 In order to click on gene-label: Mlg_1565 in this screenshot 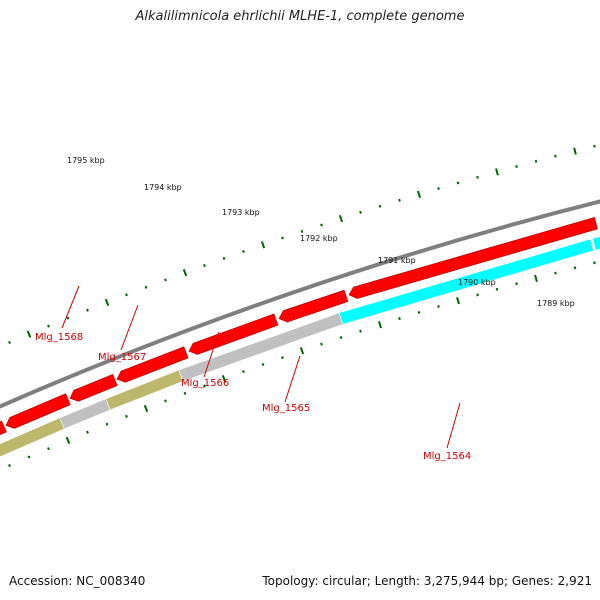, I will do `click(286, 408)`.